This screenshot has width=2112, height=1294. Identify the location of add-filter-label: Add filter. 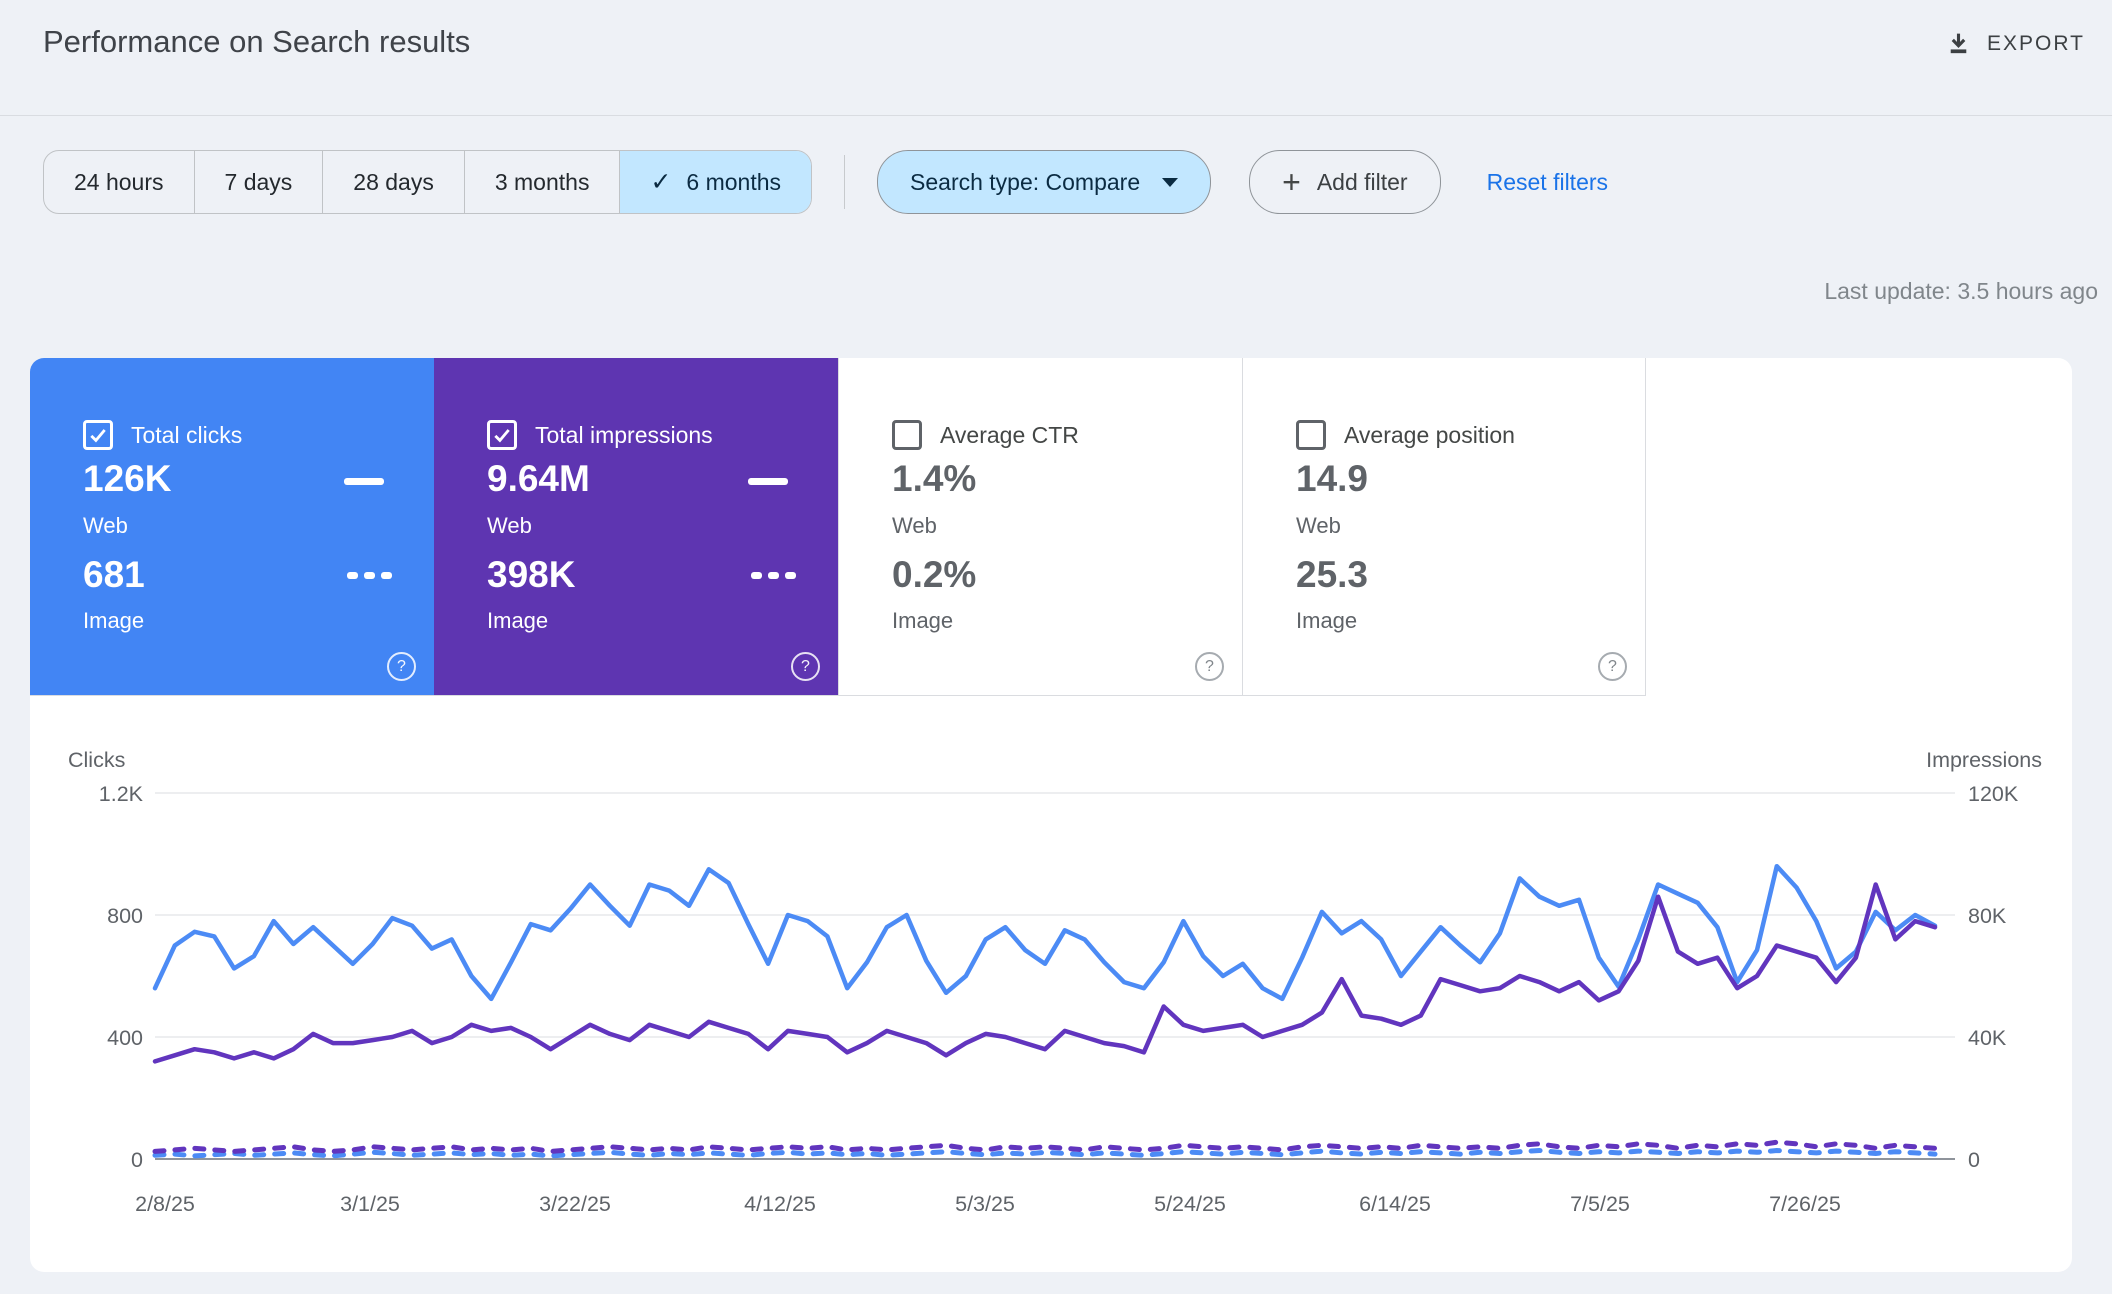
(1362, 181).